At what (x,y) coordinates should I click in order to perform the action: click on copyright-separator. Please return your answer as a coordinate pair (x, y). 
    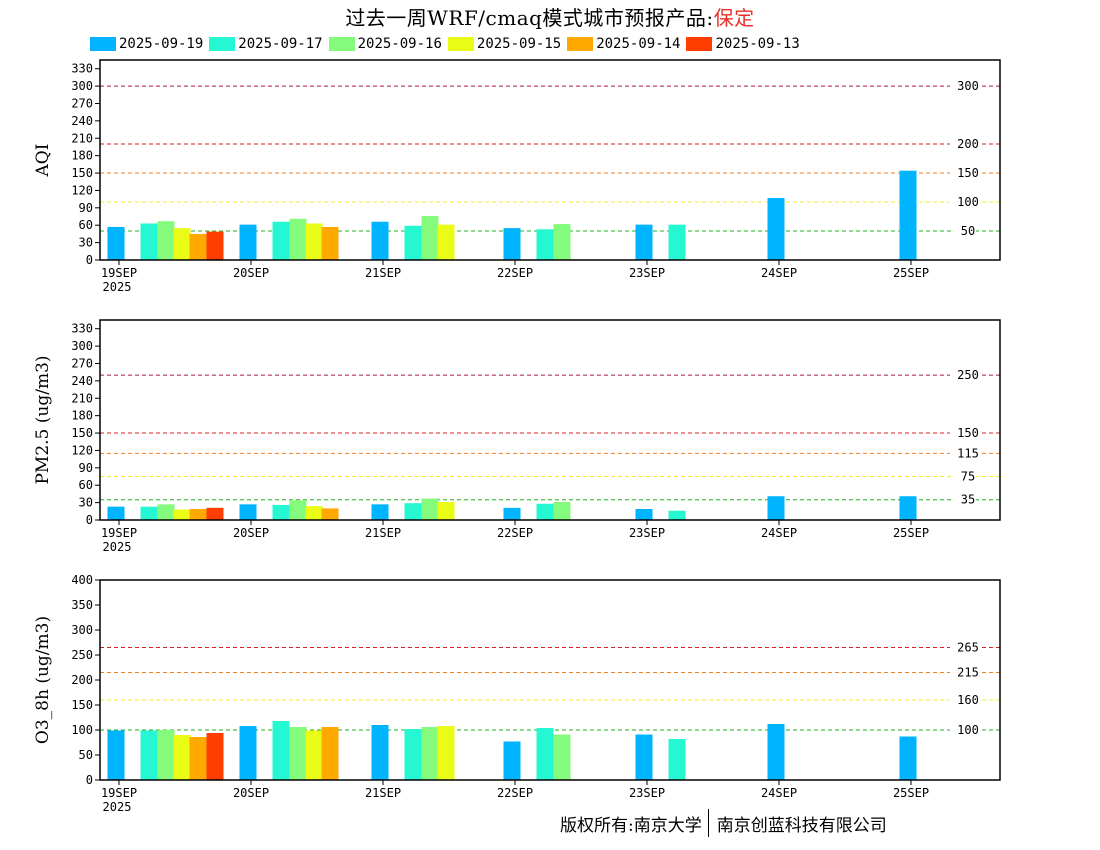
    Looking at the image, I should click on (708, 823).